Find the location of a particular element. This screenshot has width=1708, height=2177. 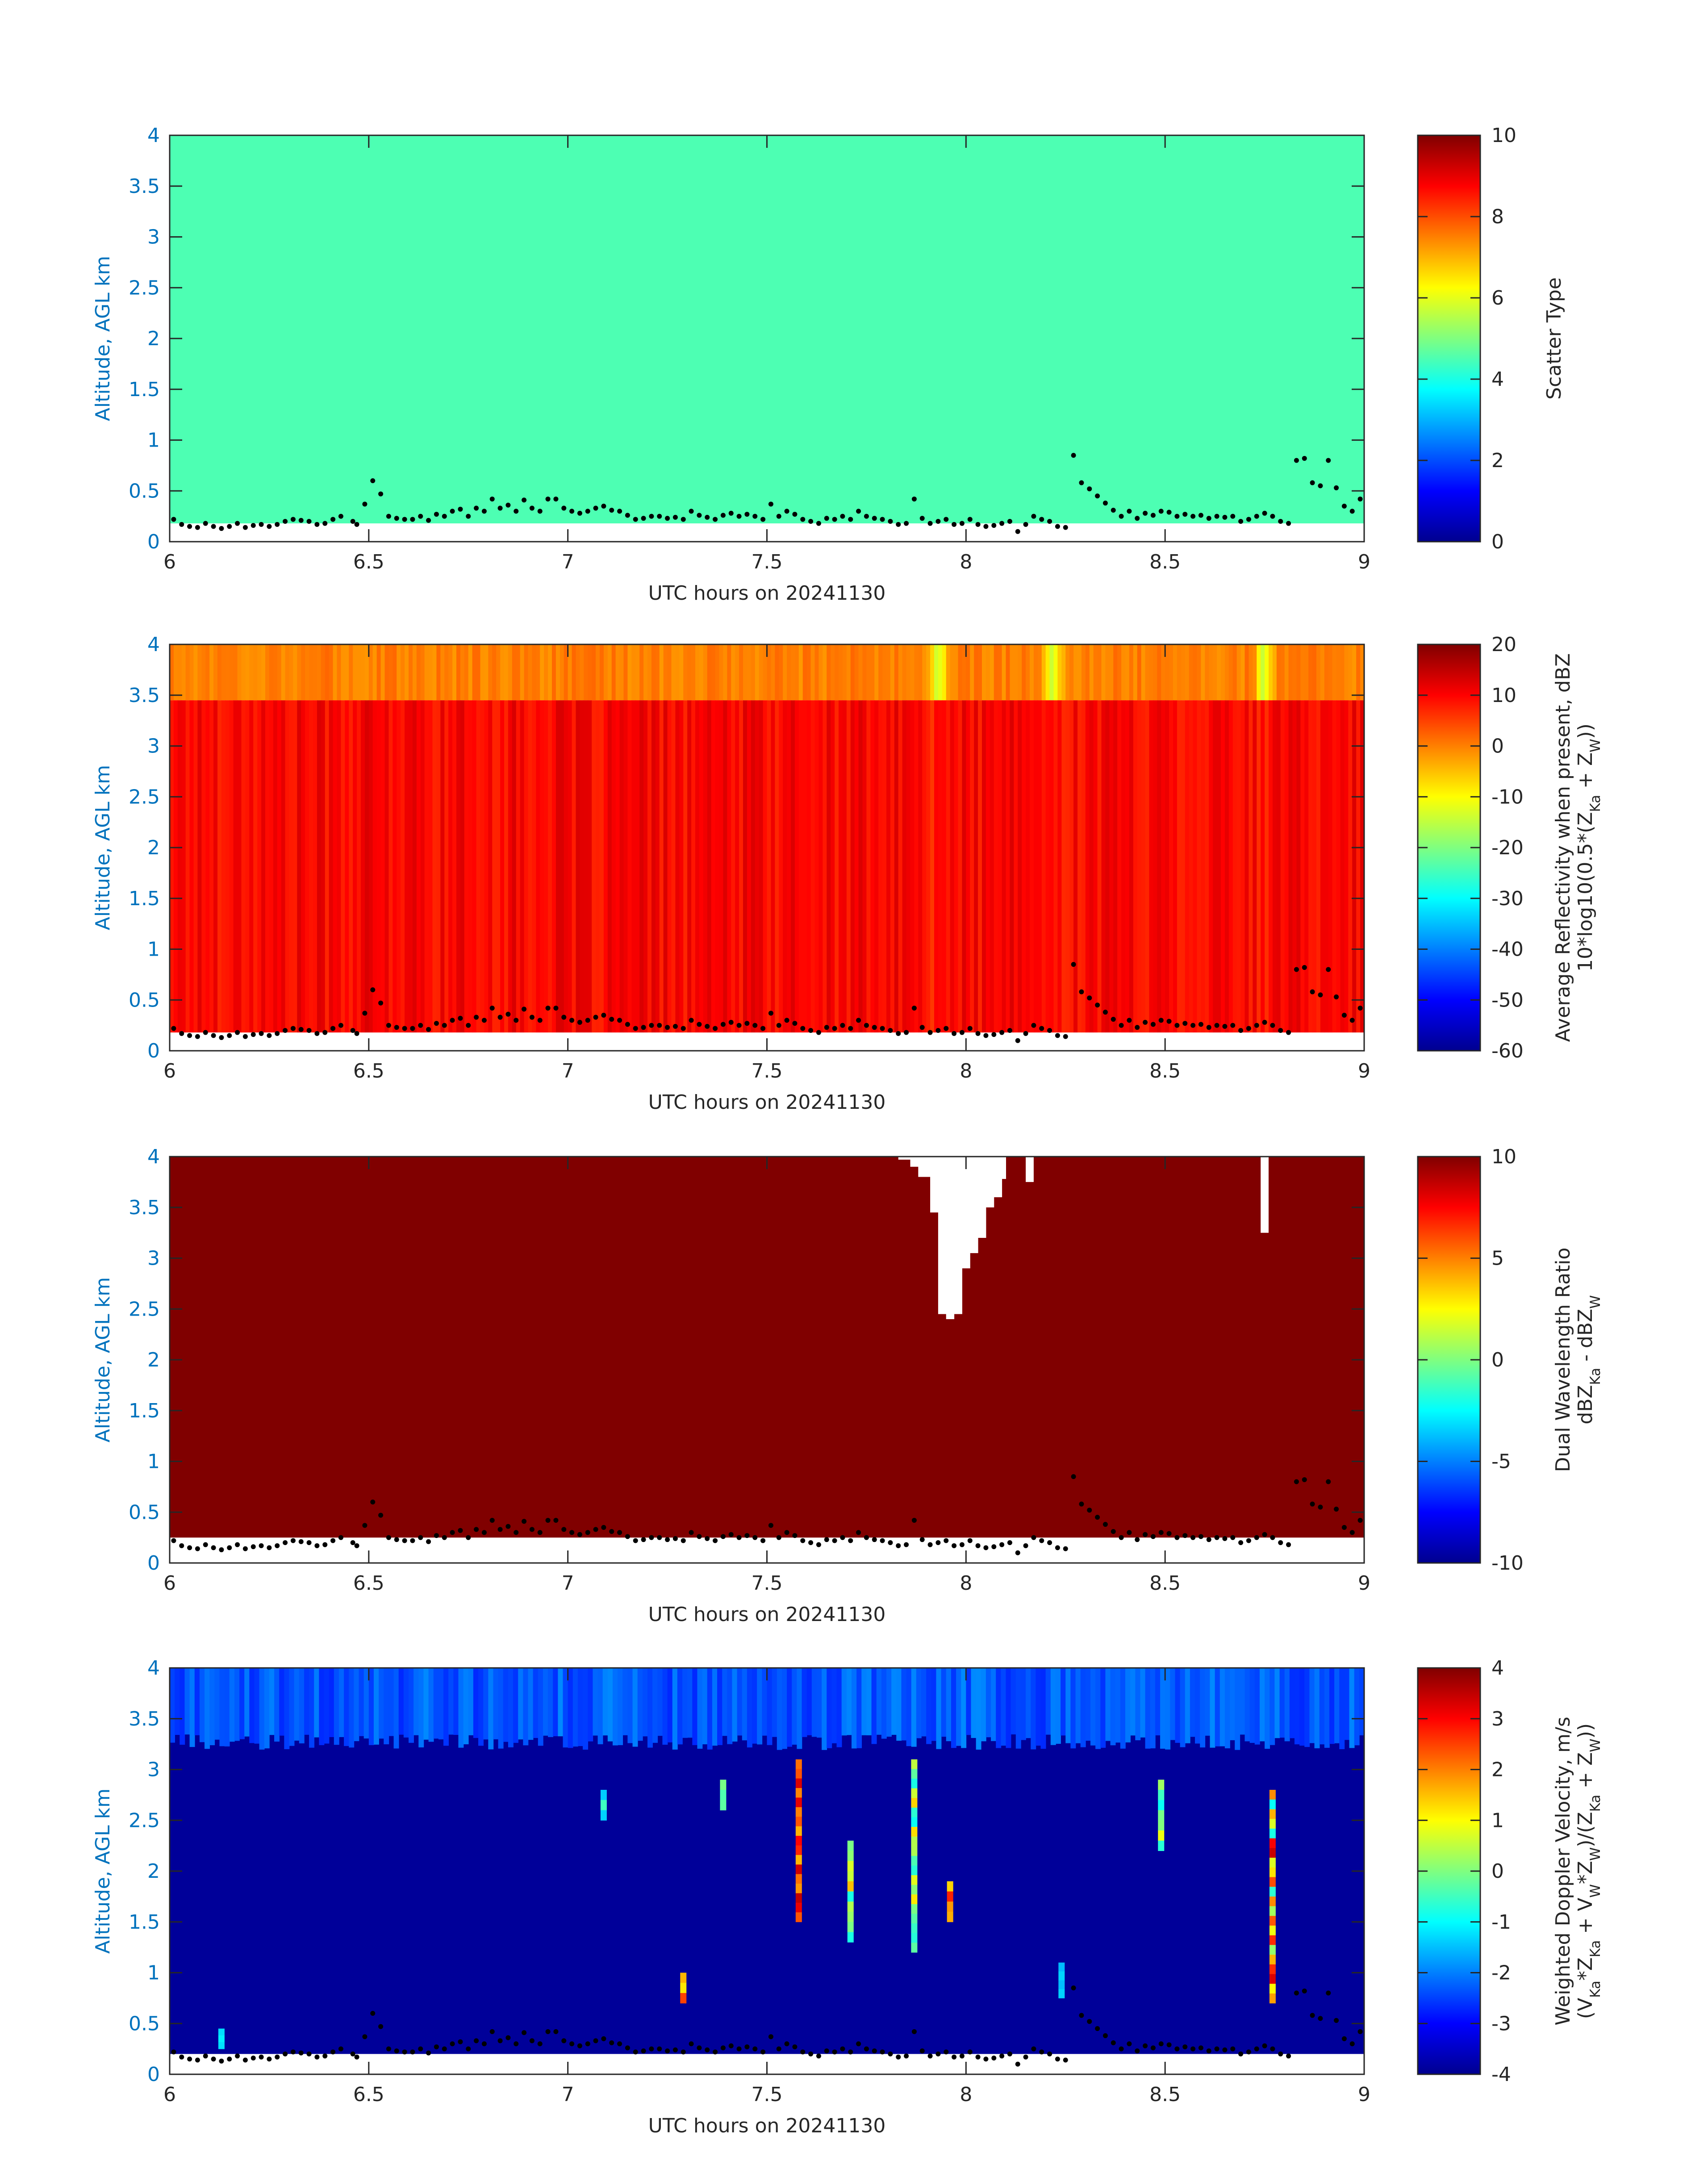

y-tick-label: 3.5 is located at coordinates (144, 186).